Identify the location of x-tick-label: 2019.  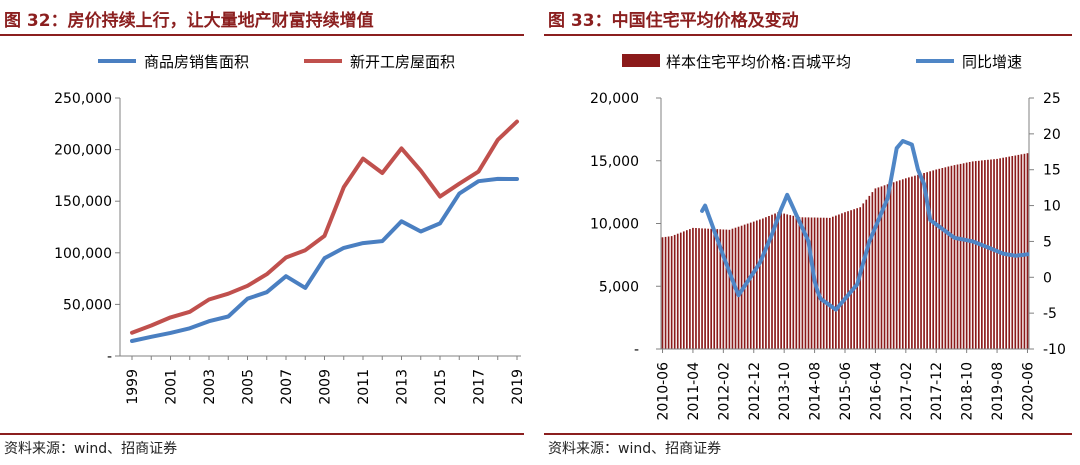
(518, 387).